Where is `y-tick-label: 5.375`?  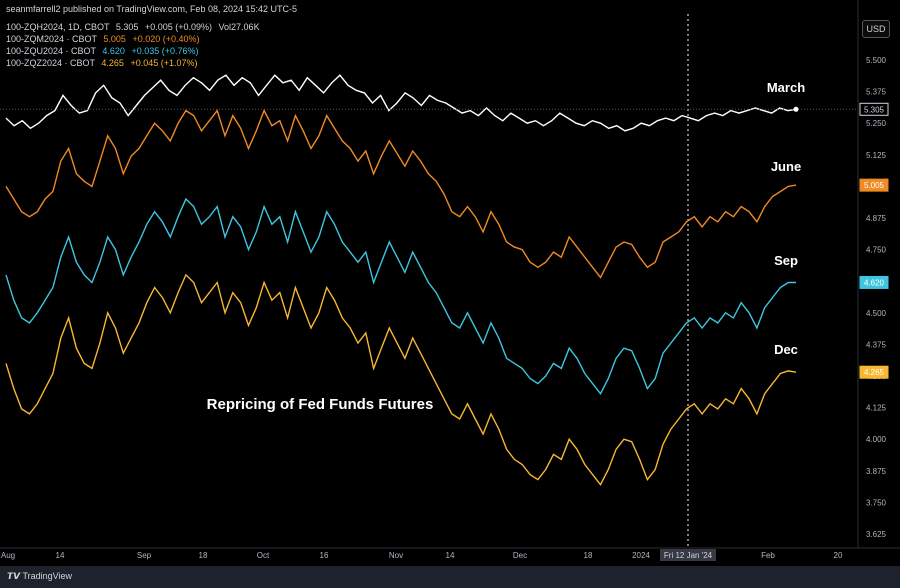 y-tick-label: 5.375 is located at coordinates (876, 92).